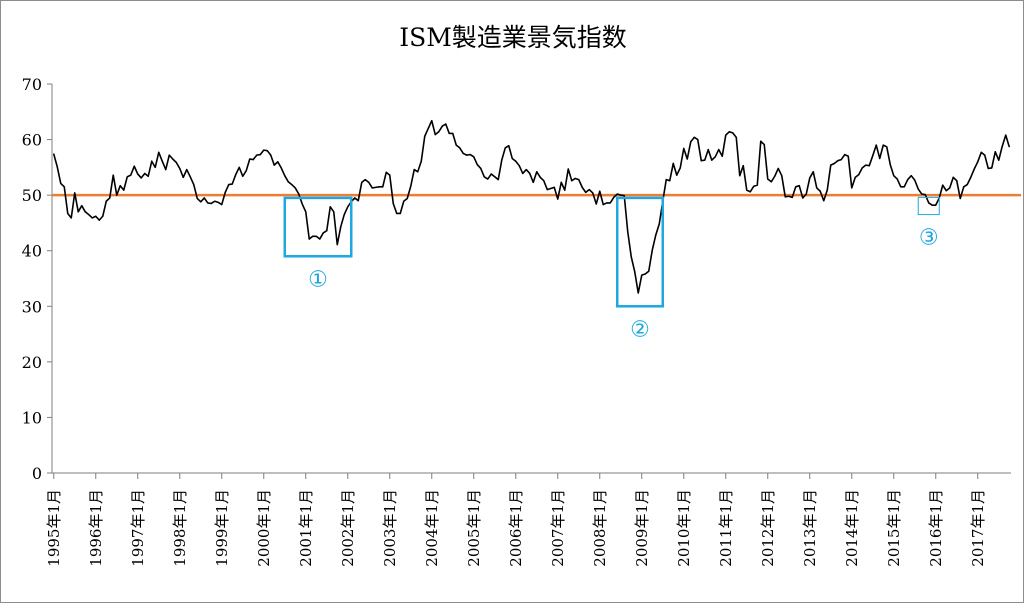 Image resolution: width=1024 pixels, height=604 pixels. I want to click on y-tick-label: 70, so click(32, 84).